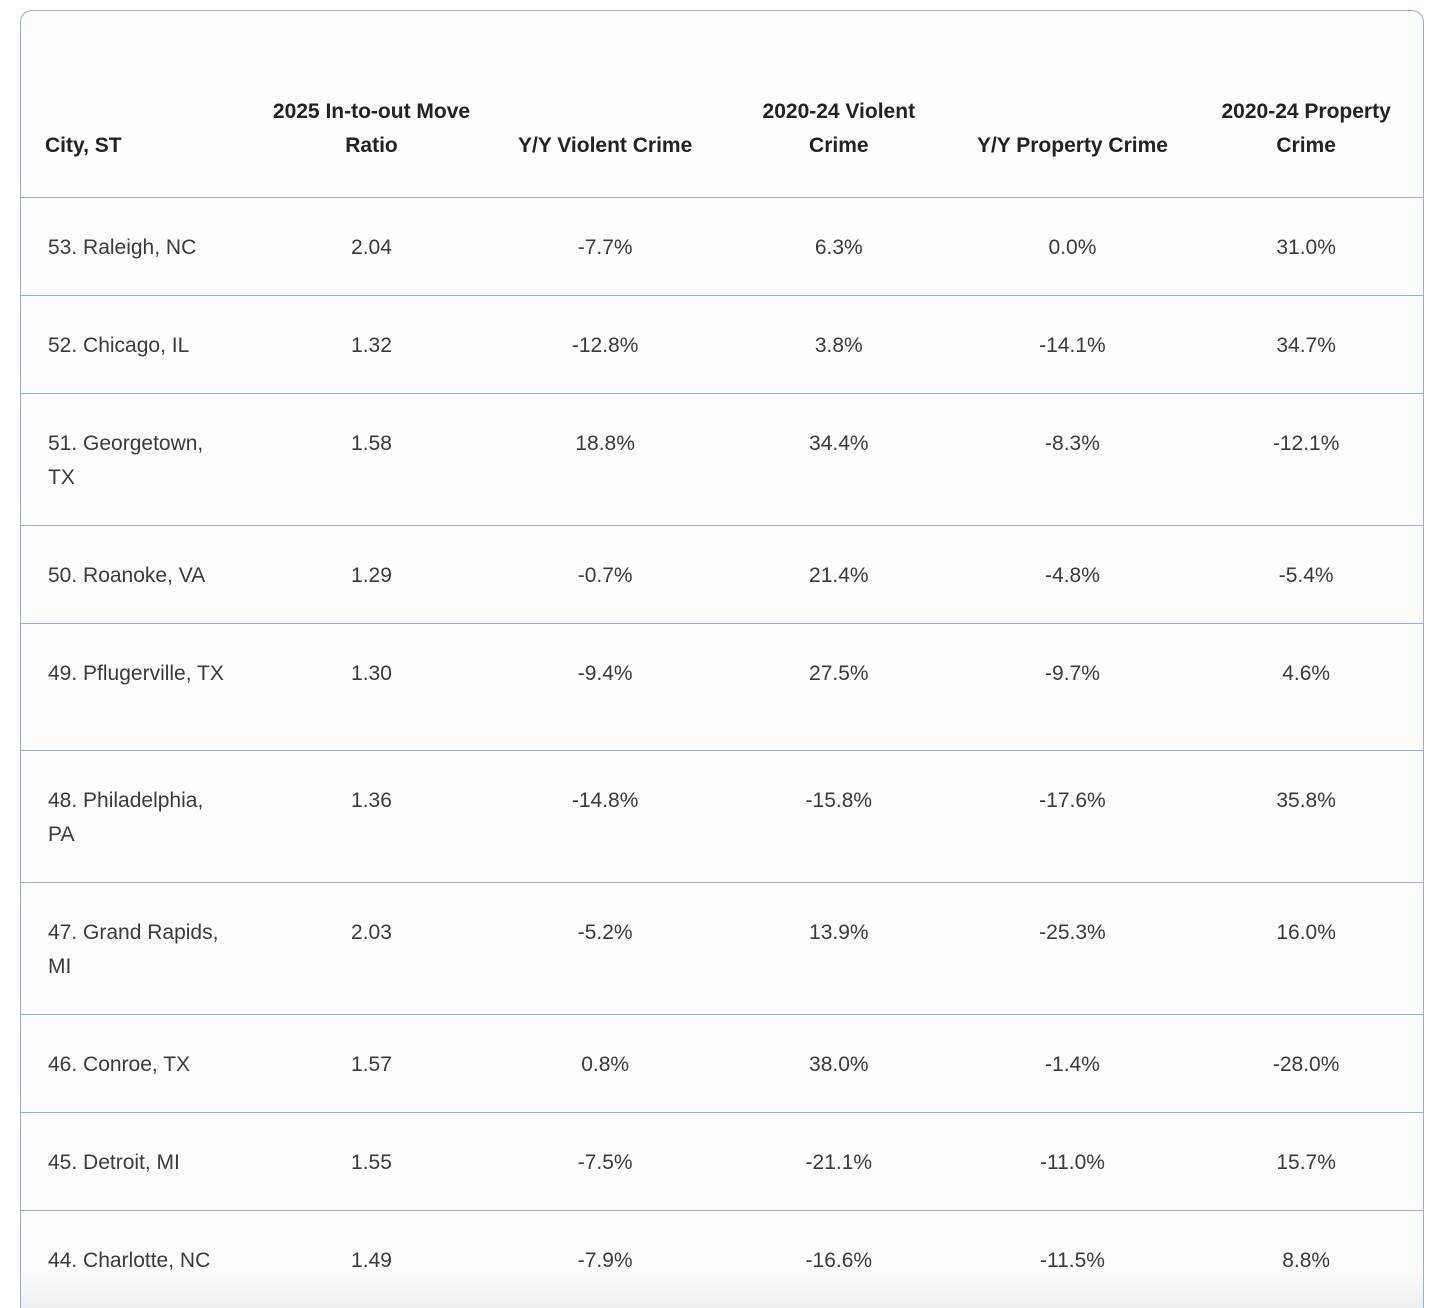 The width and height of the screenshot is (1440, 1308). I want to click on value-cell: 18.8%, so click(605, 460).